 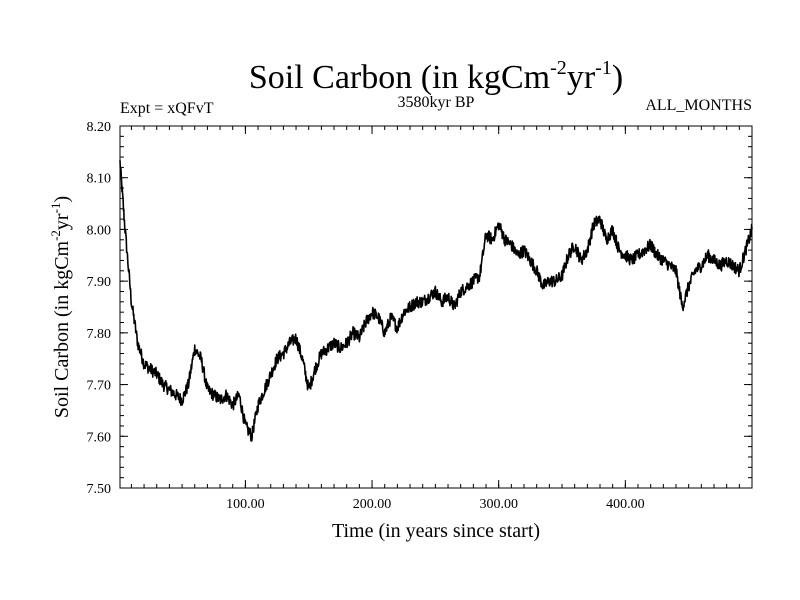 What do you see at coordinates (99, 127) in the screenshot?
I see `y-tick-label: 8.20` at bounding box center [99, 127].